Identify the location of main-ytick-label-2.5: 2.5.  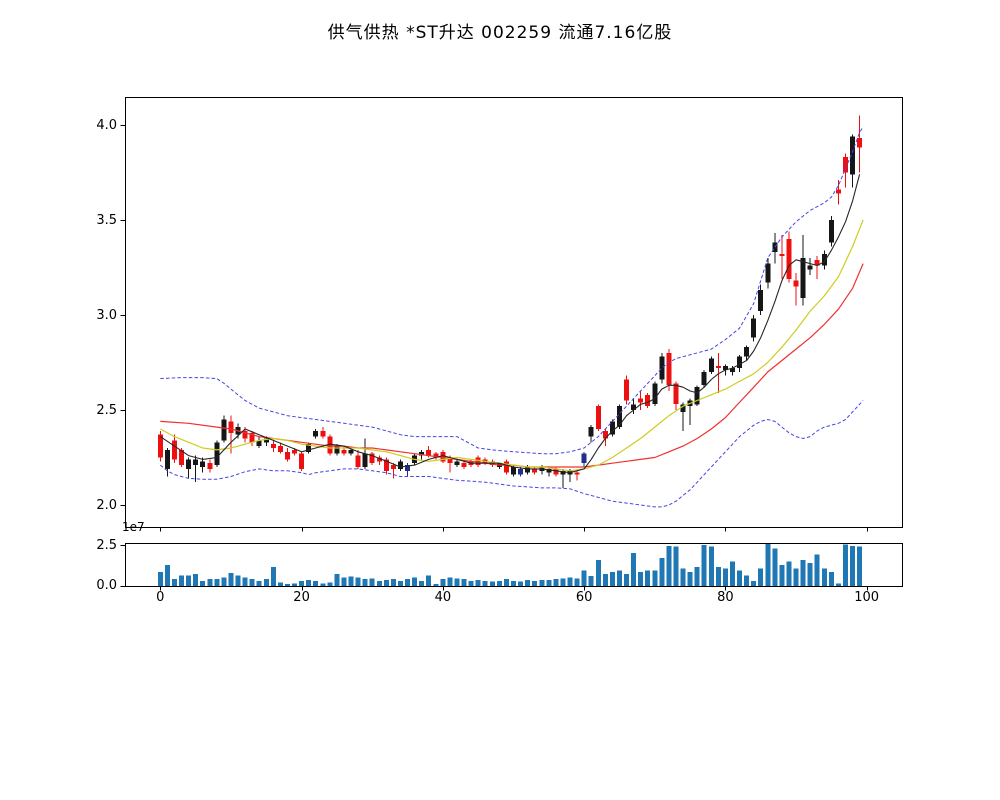
(106, 410).